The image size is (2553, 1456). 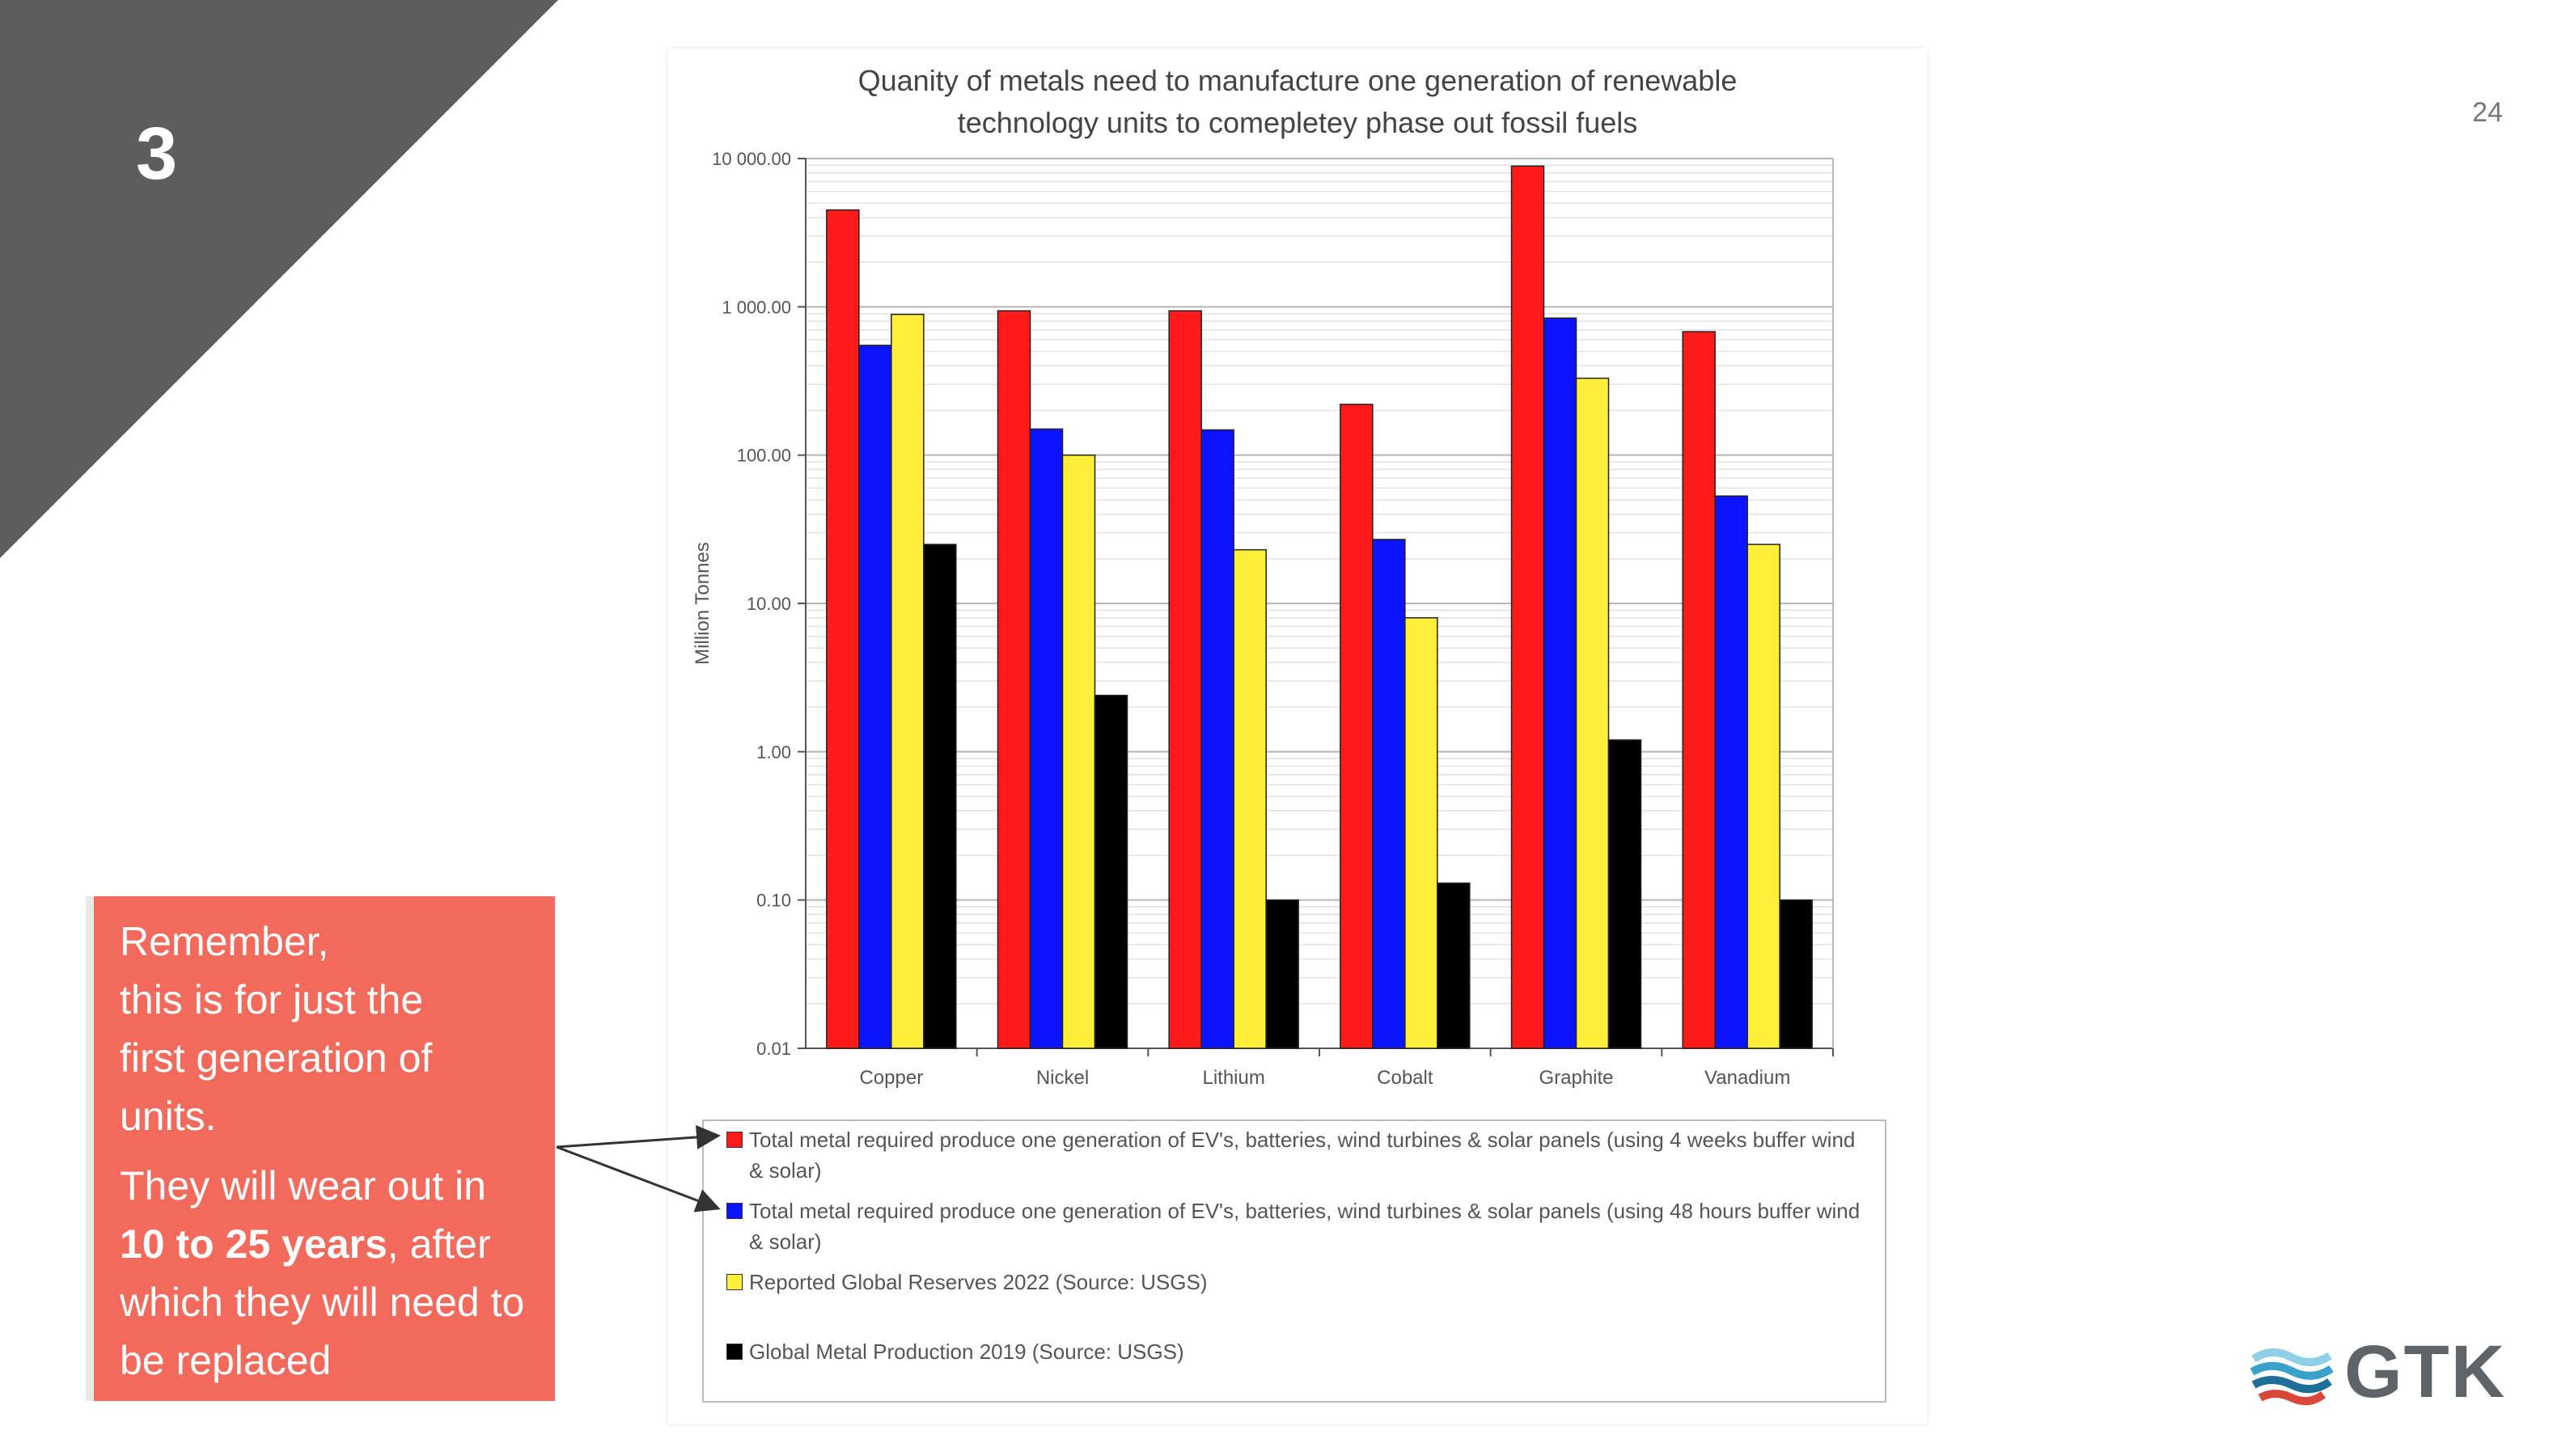 What do you see at coordinates (303, 1185) in the screenshot?
I see `callout-text: They will wear out in` at bounding box center [303, 1185].